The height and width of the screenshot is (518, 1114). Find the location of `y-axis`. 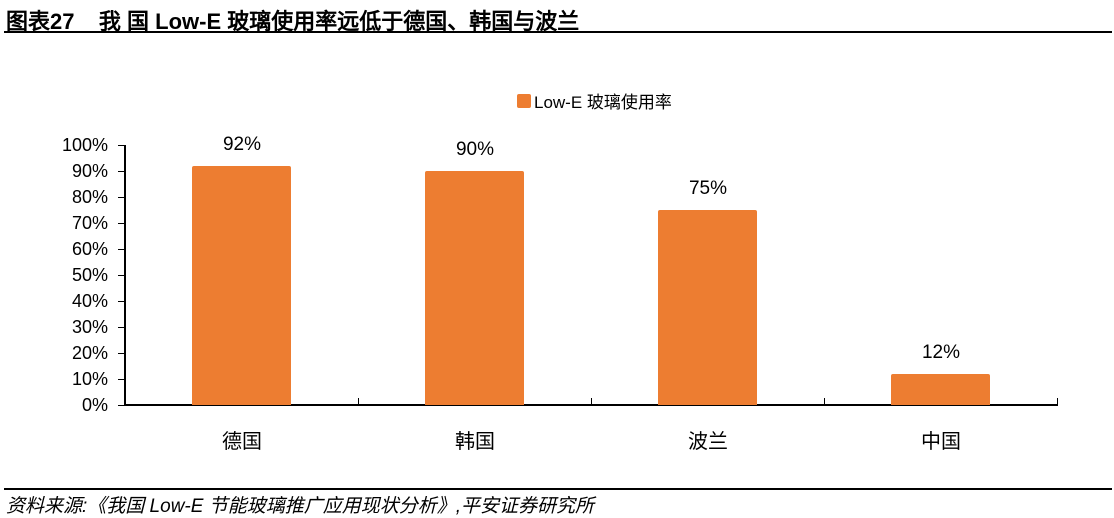

y-axis is located at coordinates (125, 275).